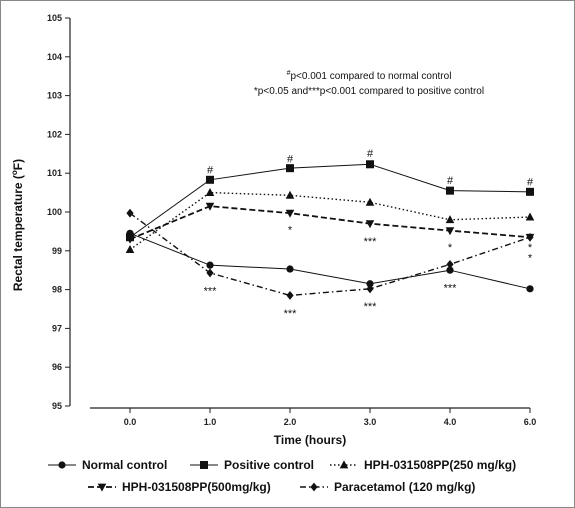 This screenshot has width=575, height=508. Describe the element at coordinates (57, 251) in the screenshot. I see `y-tick-label: 99` at that location.